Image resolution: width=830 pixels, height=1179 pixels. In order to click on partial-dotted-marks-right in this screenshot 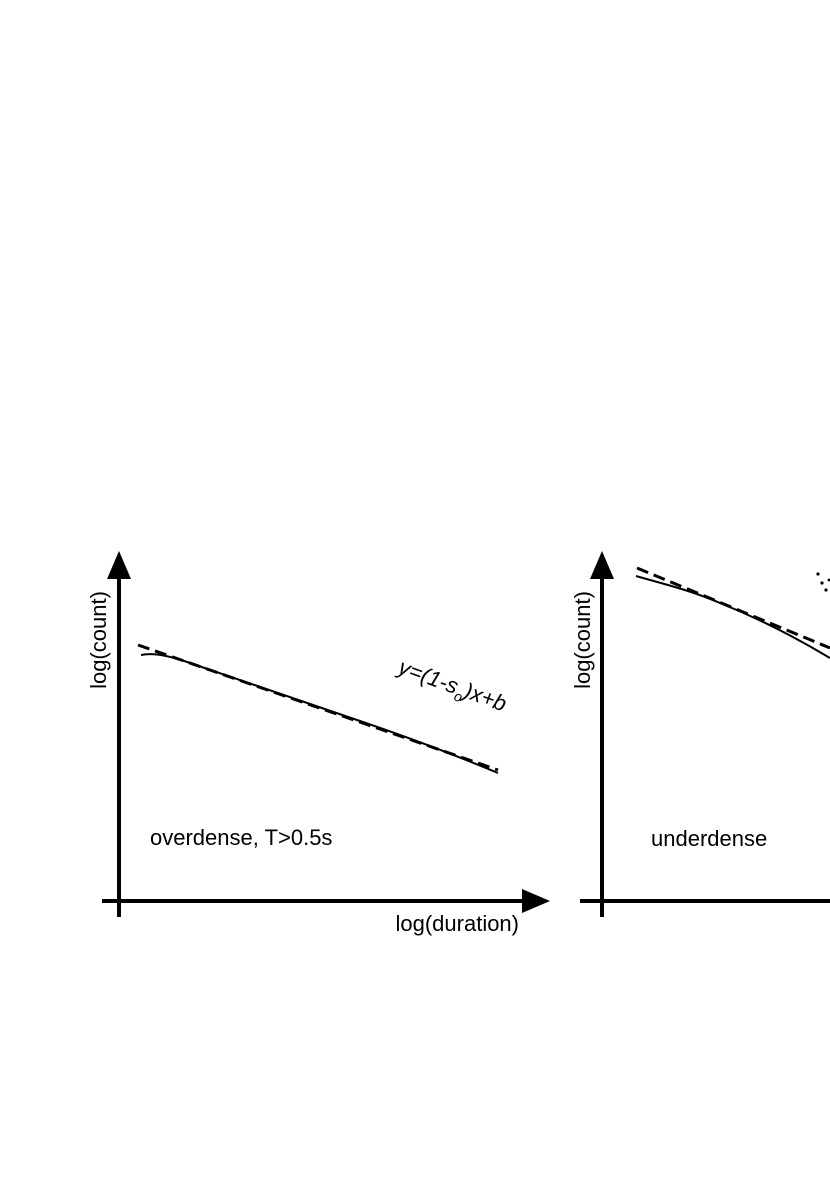, I will do `click(823, 582)`.